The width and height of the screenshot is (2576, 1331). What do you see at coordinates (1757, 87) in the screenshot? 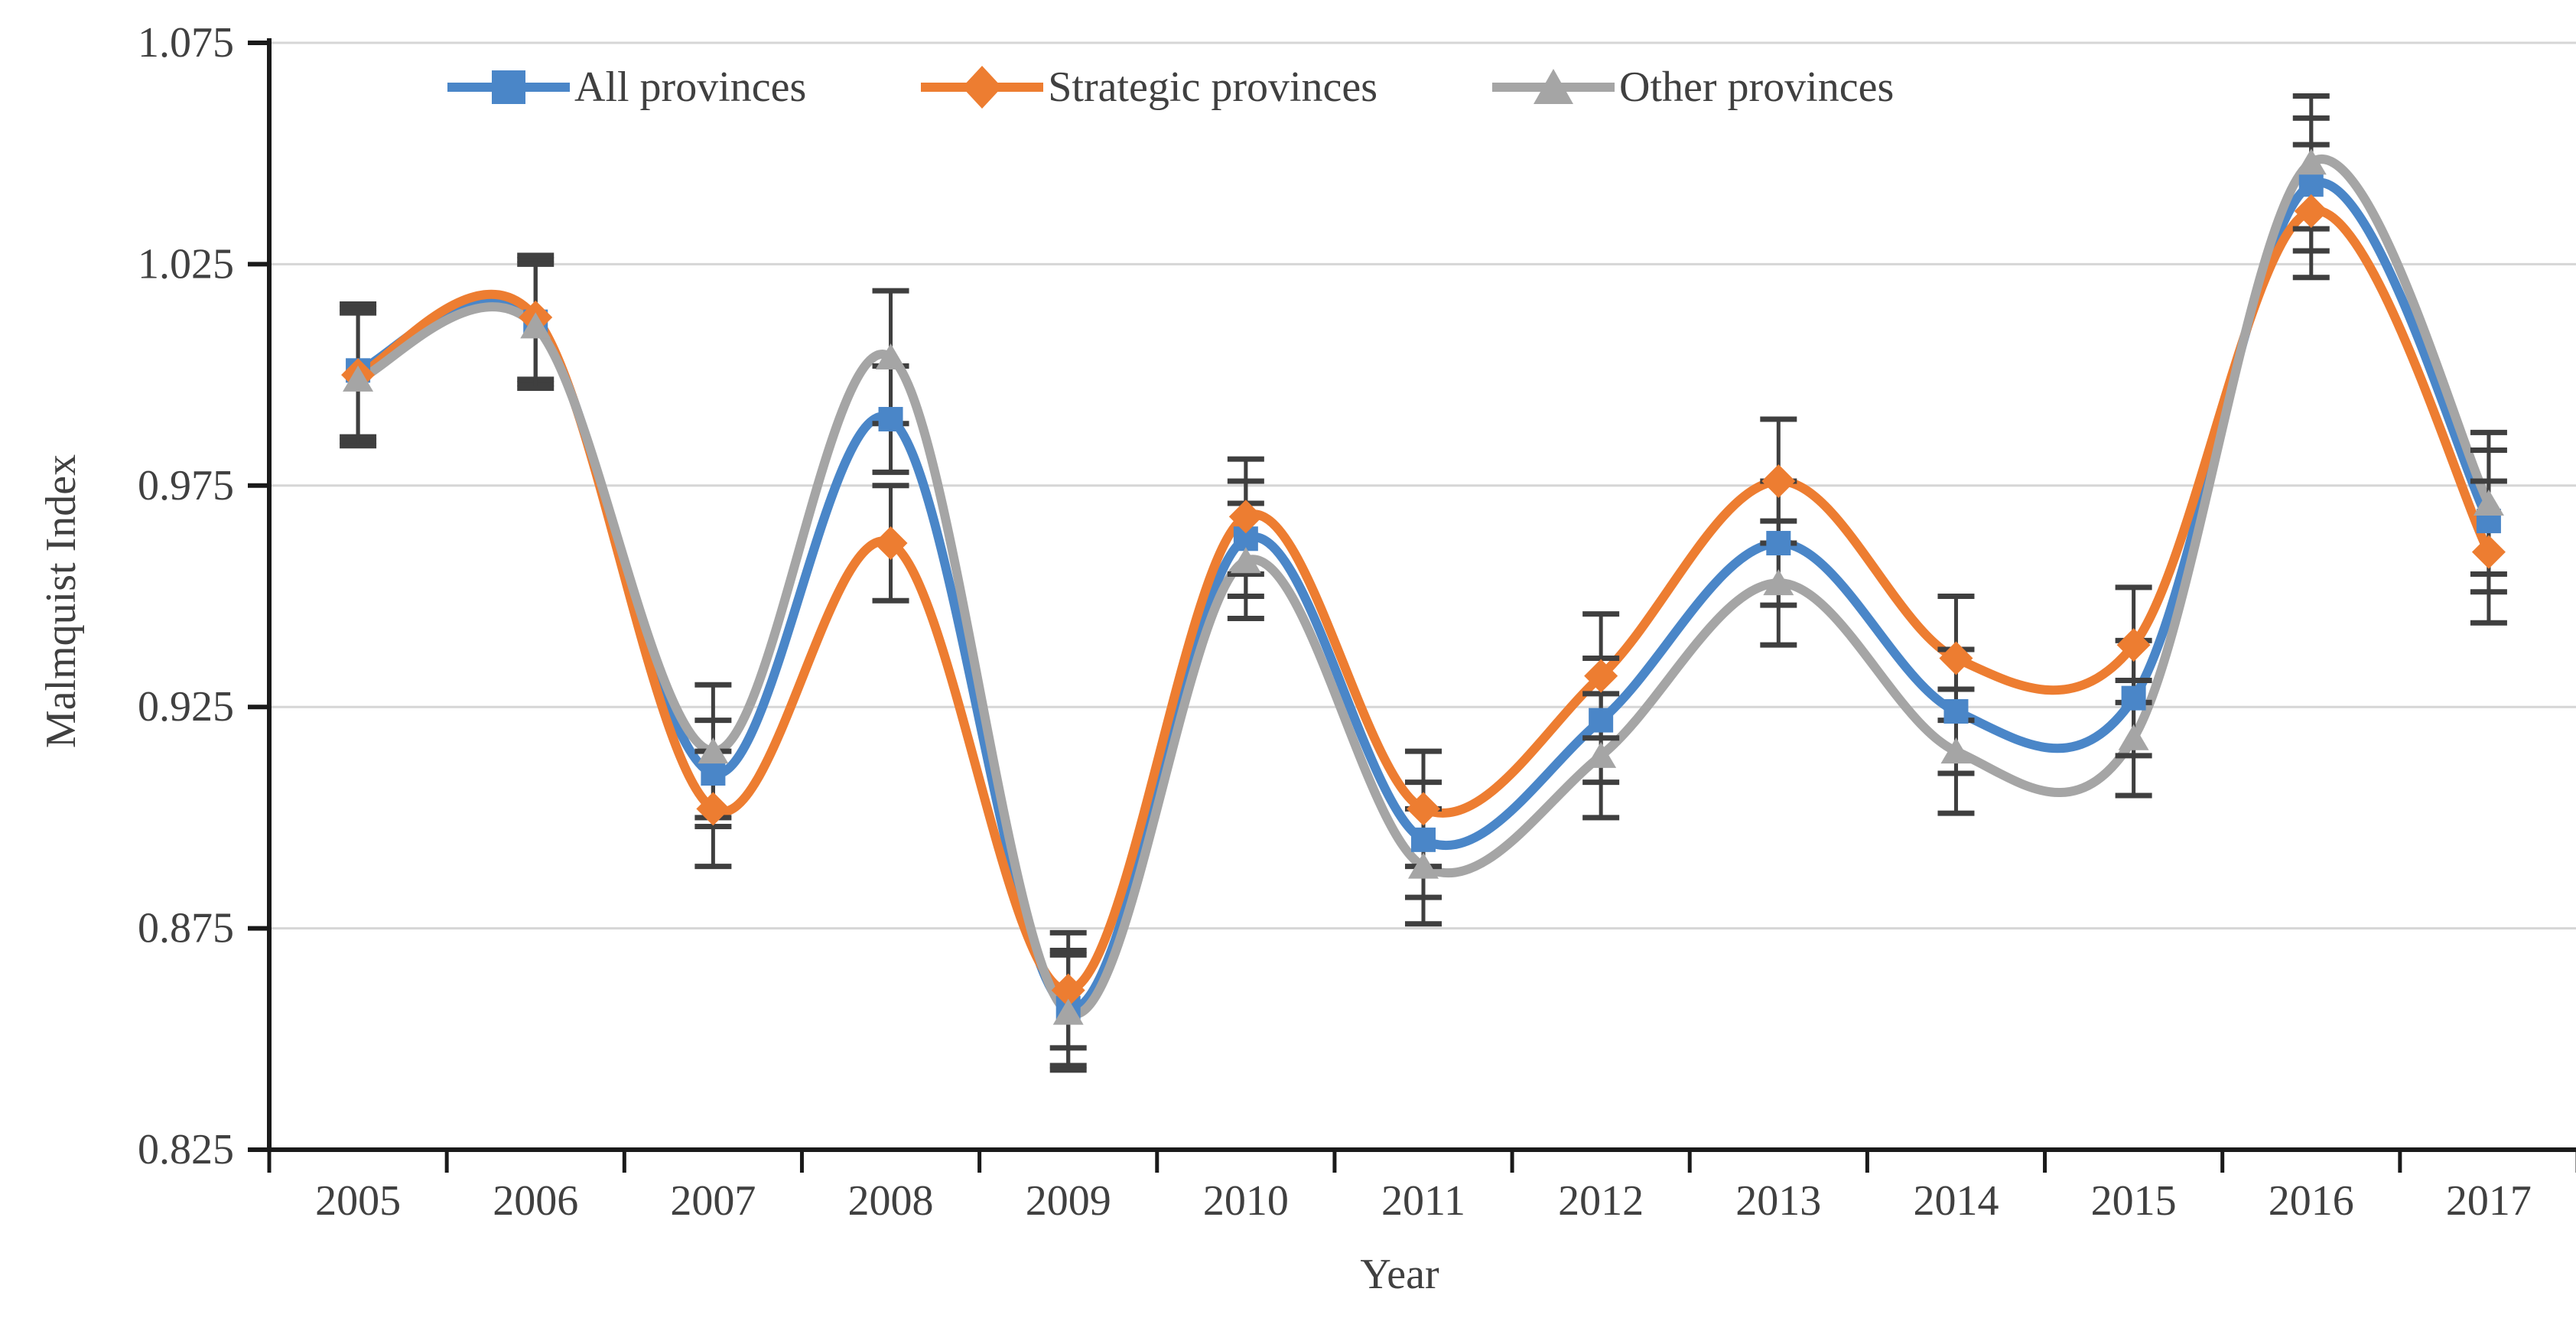
I see `legend-label: Other provinces` at bounding box center [1757, 87].